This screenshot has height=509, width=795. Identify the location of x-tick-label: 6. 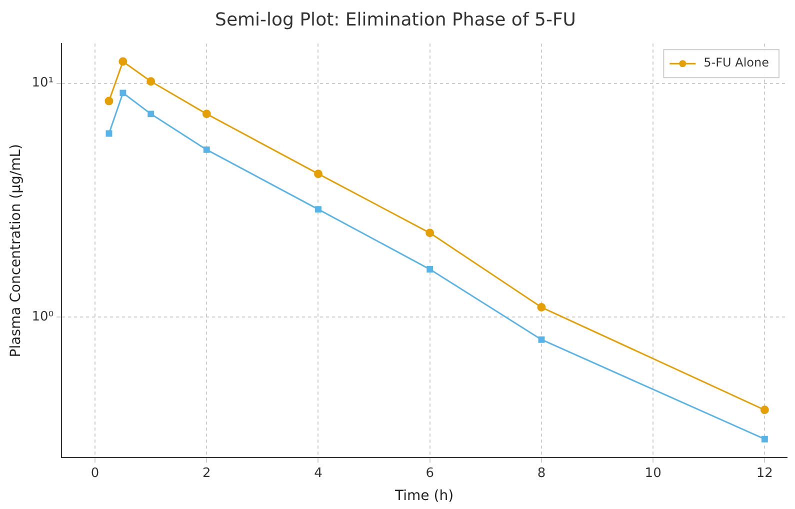
(430, 473).